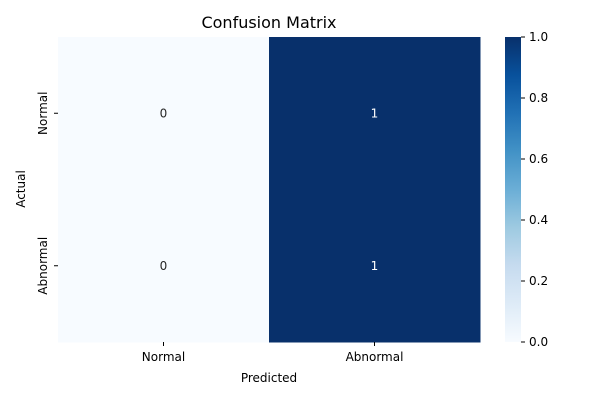 The height and width of the screenshot is (400, 600). Describe the element at coordinates (538, 342) in the screenshot. I see `colorbar-tick-label: 0.0` at that location.